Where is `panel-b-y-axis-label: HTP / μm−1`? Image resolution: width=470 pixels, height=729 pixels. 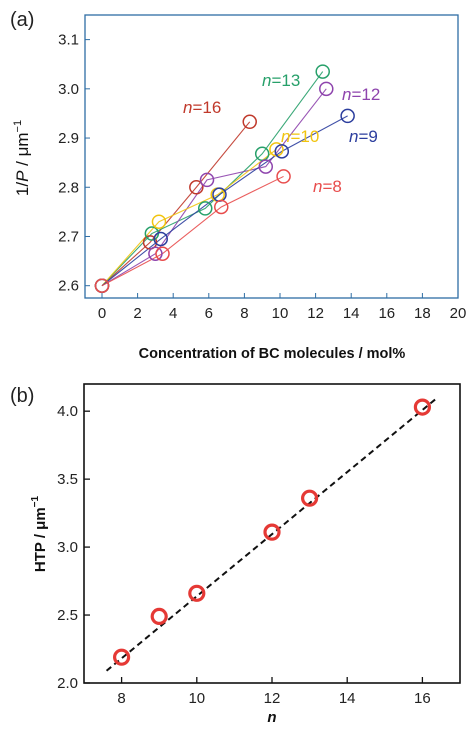
panel-b-y-axis-label: HTP / μm−1 is located at coordinates (39, 533).